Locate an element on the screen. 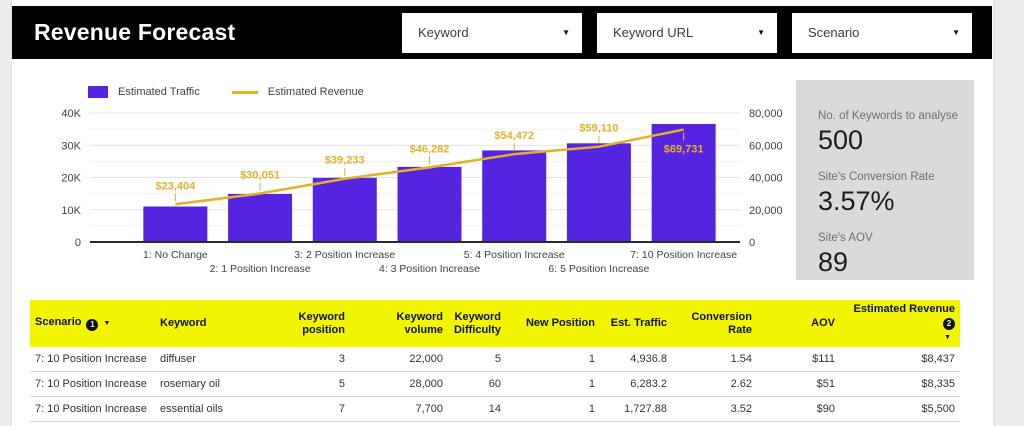  stat-no-of-keywords-to-analyse: No. of Keywords to analyse 500 is located at coordinates (891, 132).